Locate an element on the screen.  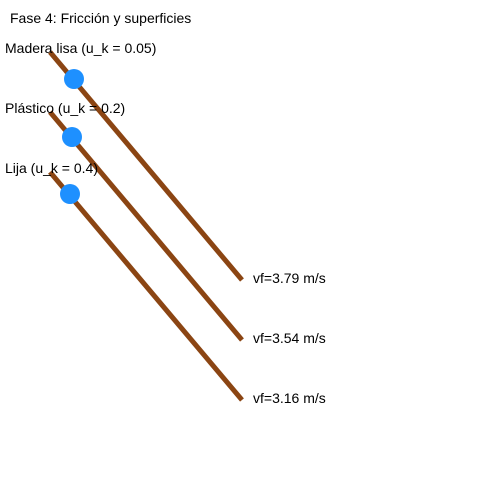
ball-madera is located at coordinates (74, 79).